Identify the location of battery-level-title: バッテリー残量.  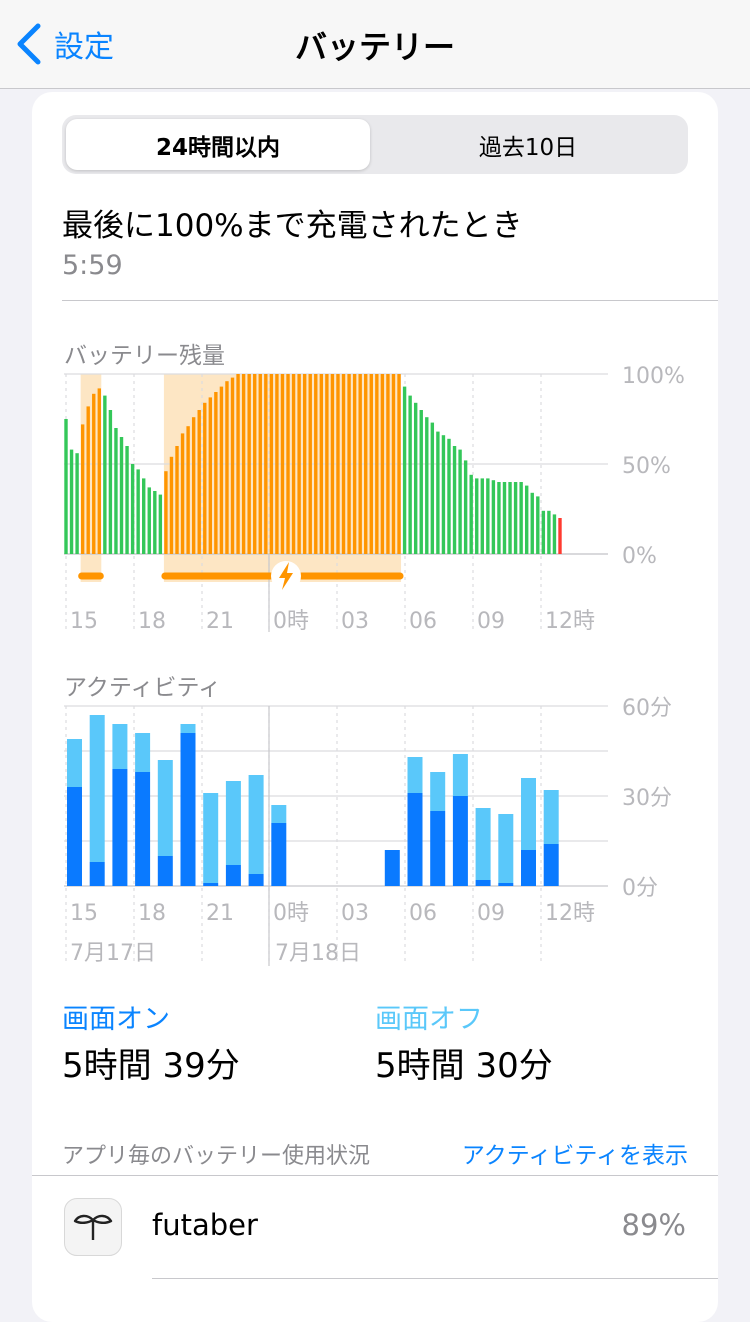
(144, 356).